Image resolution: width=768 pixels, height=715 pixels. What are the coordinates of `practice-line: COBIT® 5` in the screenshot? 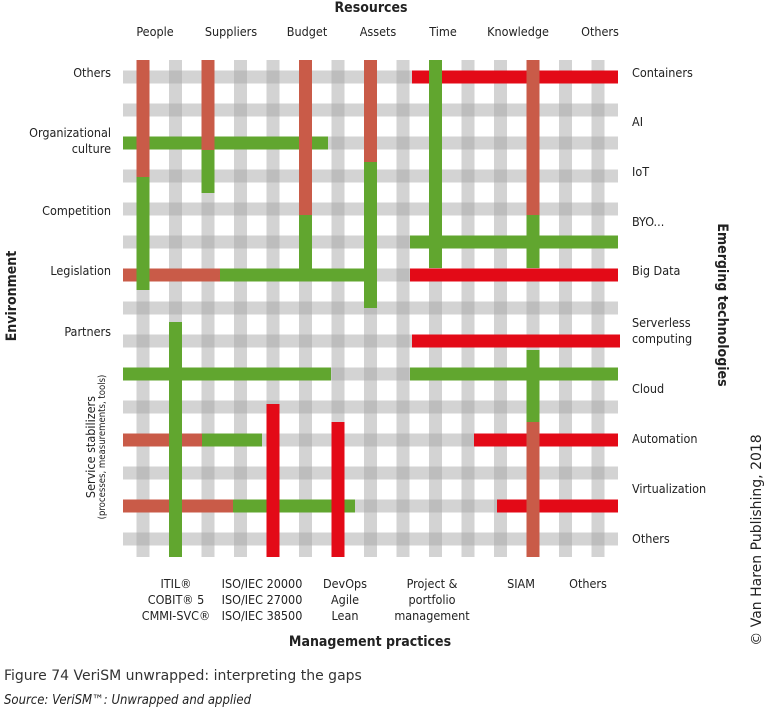 It's located at (176, 599).